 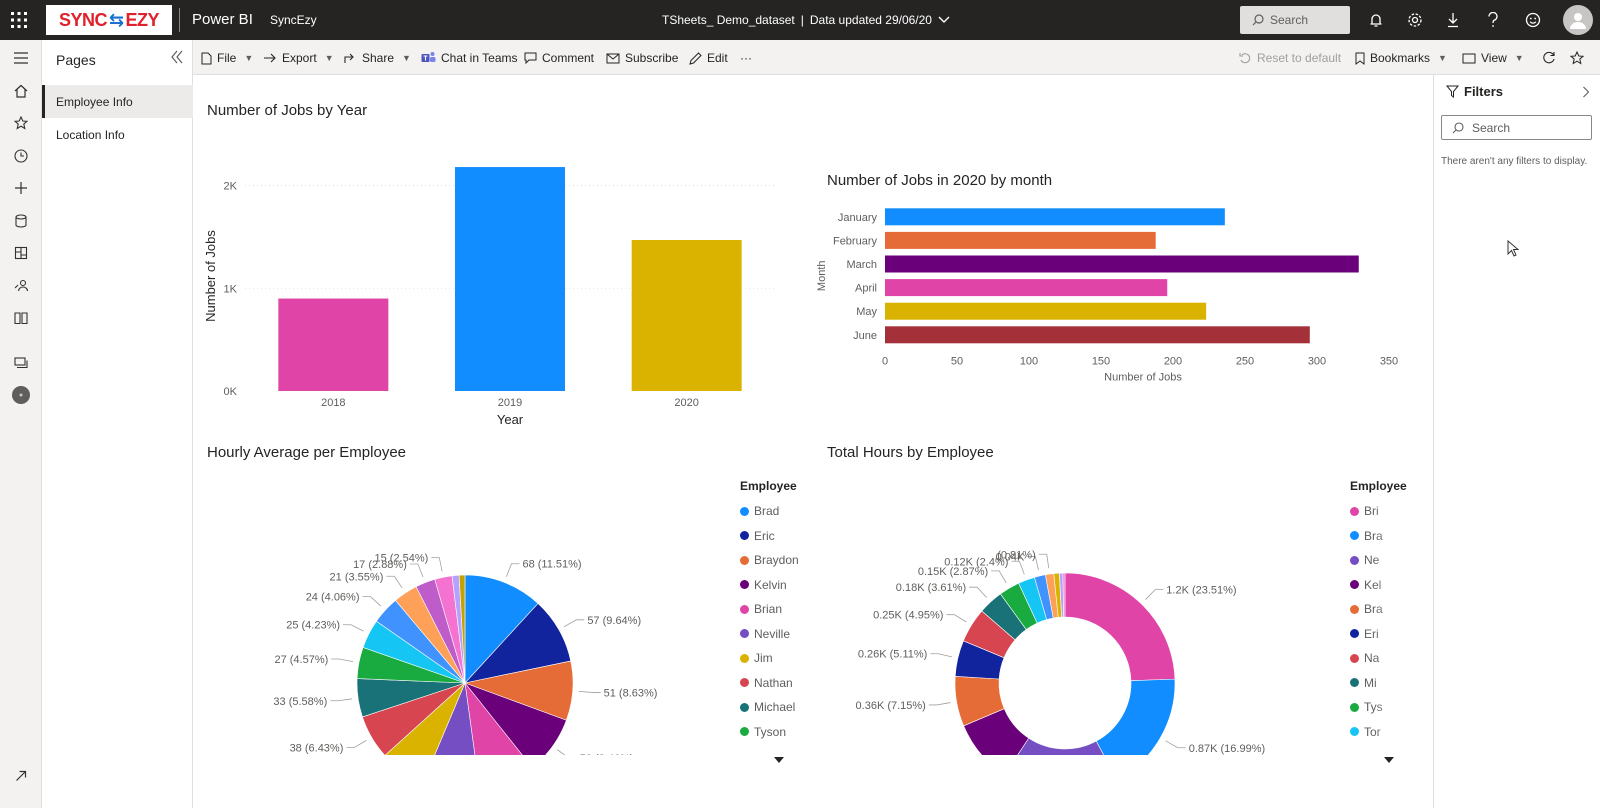 I want to click on pages-pane: Pages Employee Info Location Info, so click(x=117, y=424).